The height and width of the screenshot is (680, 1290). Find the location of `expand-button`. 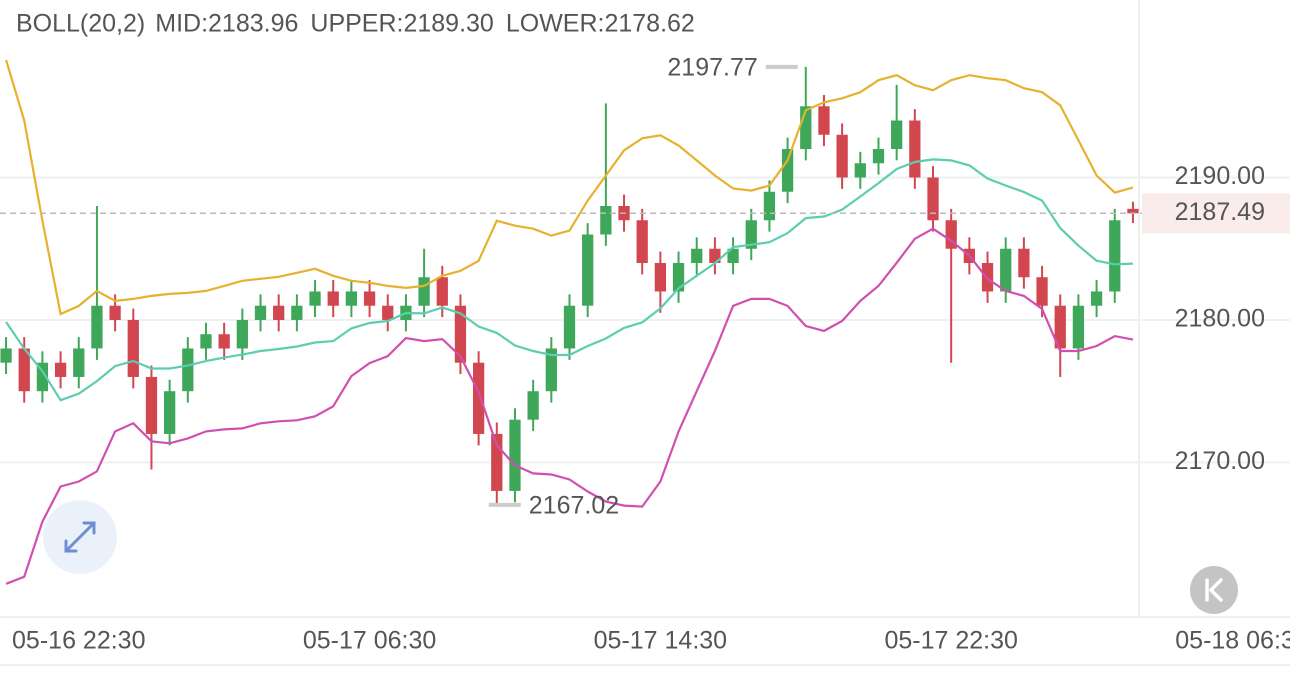

expand-button is located at coordinates (80, 537).